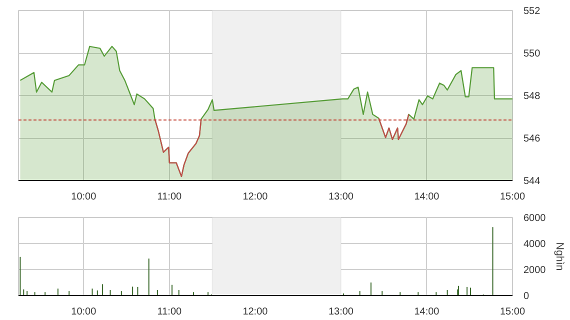  Describe the element at coordinates (535, 270) in the screenshot. I see `y-tick-label: 2000` at that location.